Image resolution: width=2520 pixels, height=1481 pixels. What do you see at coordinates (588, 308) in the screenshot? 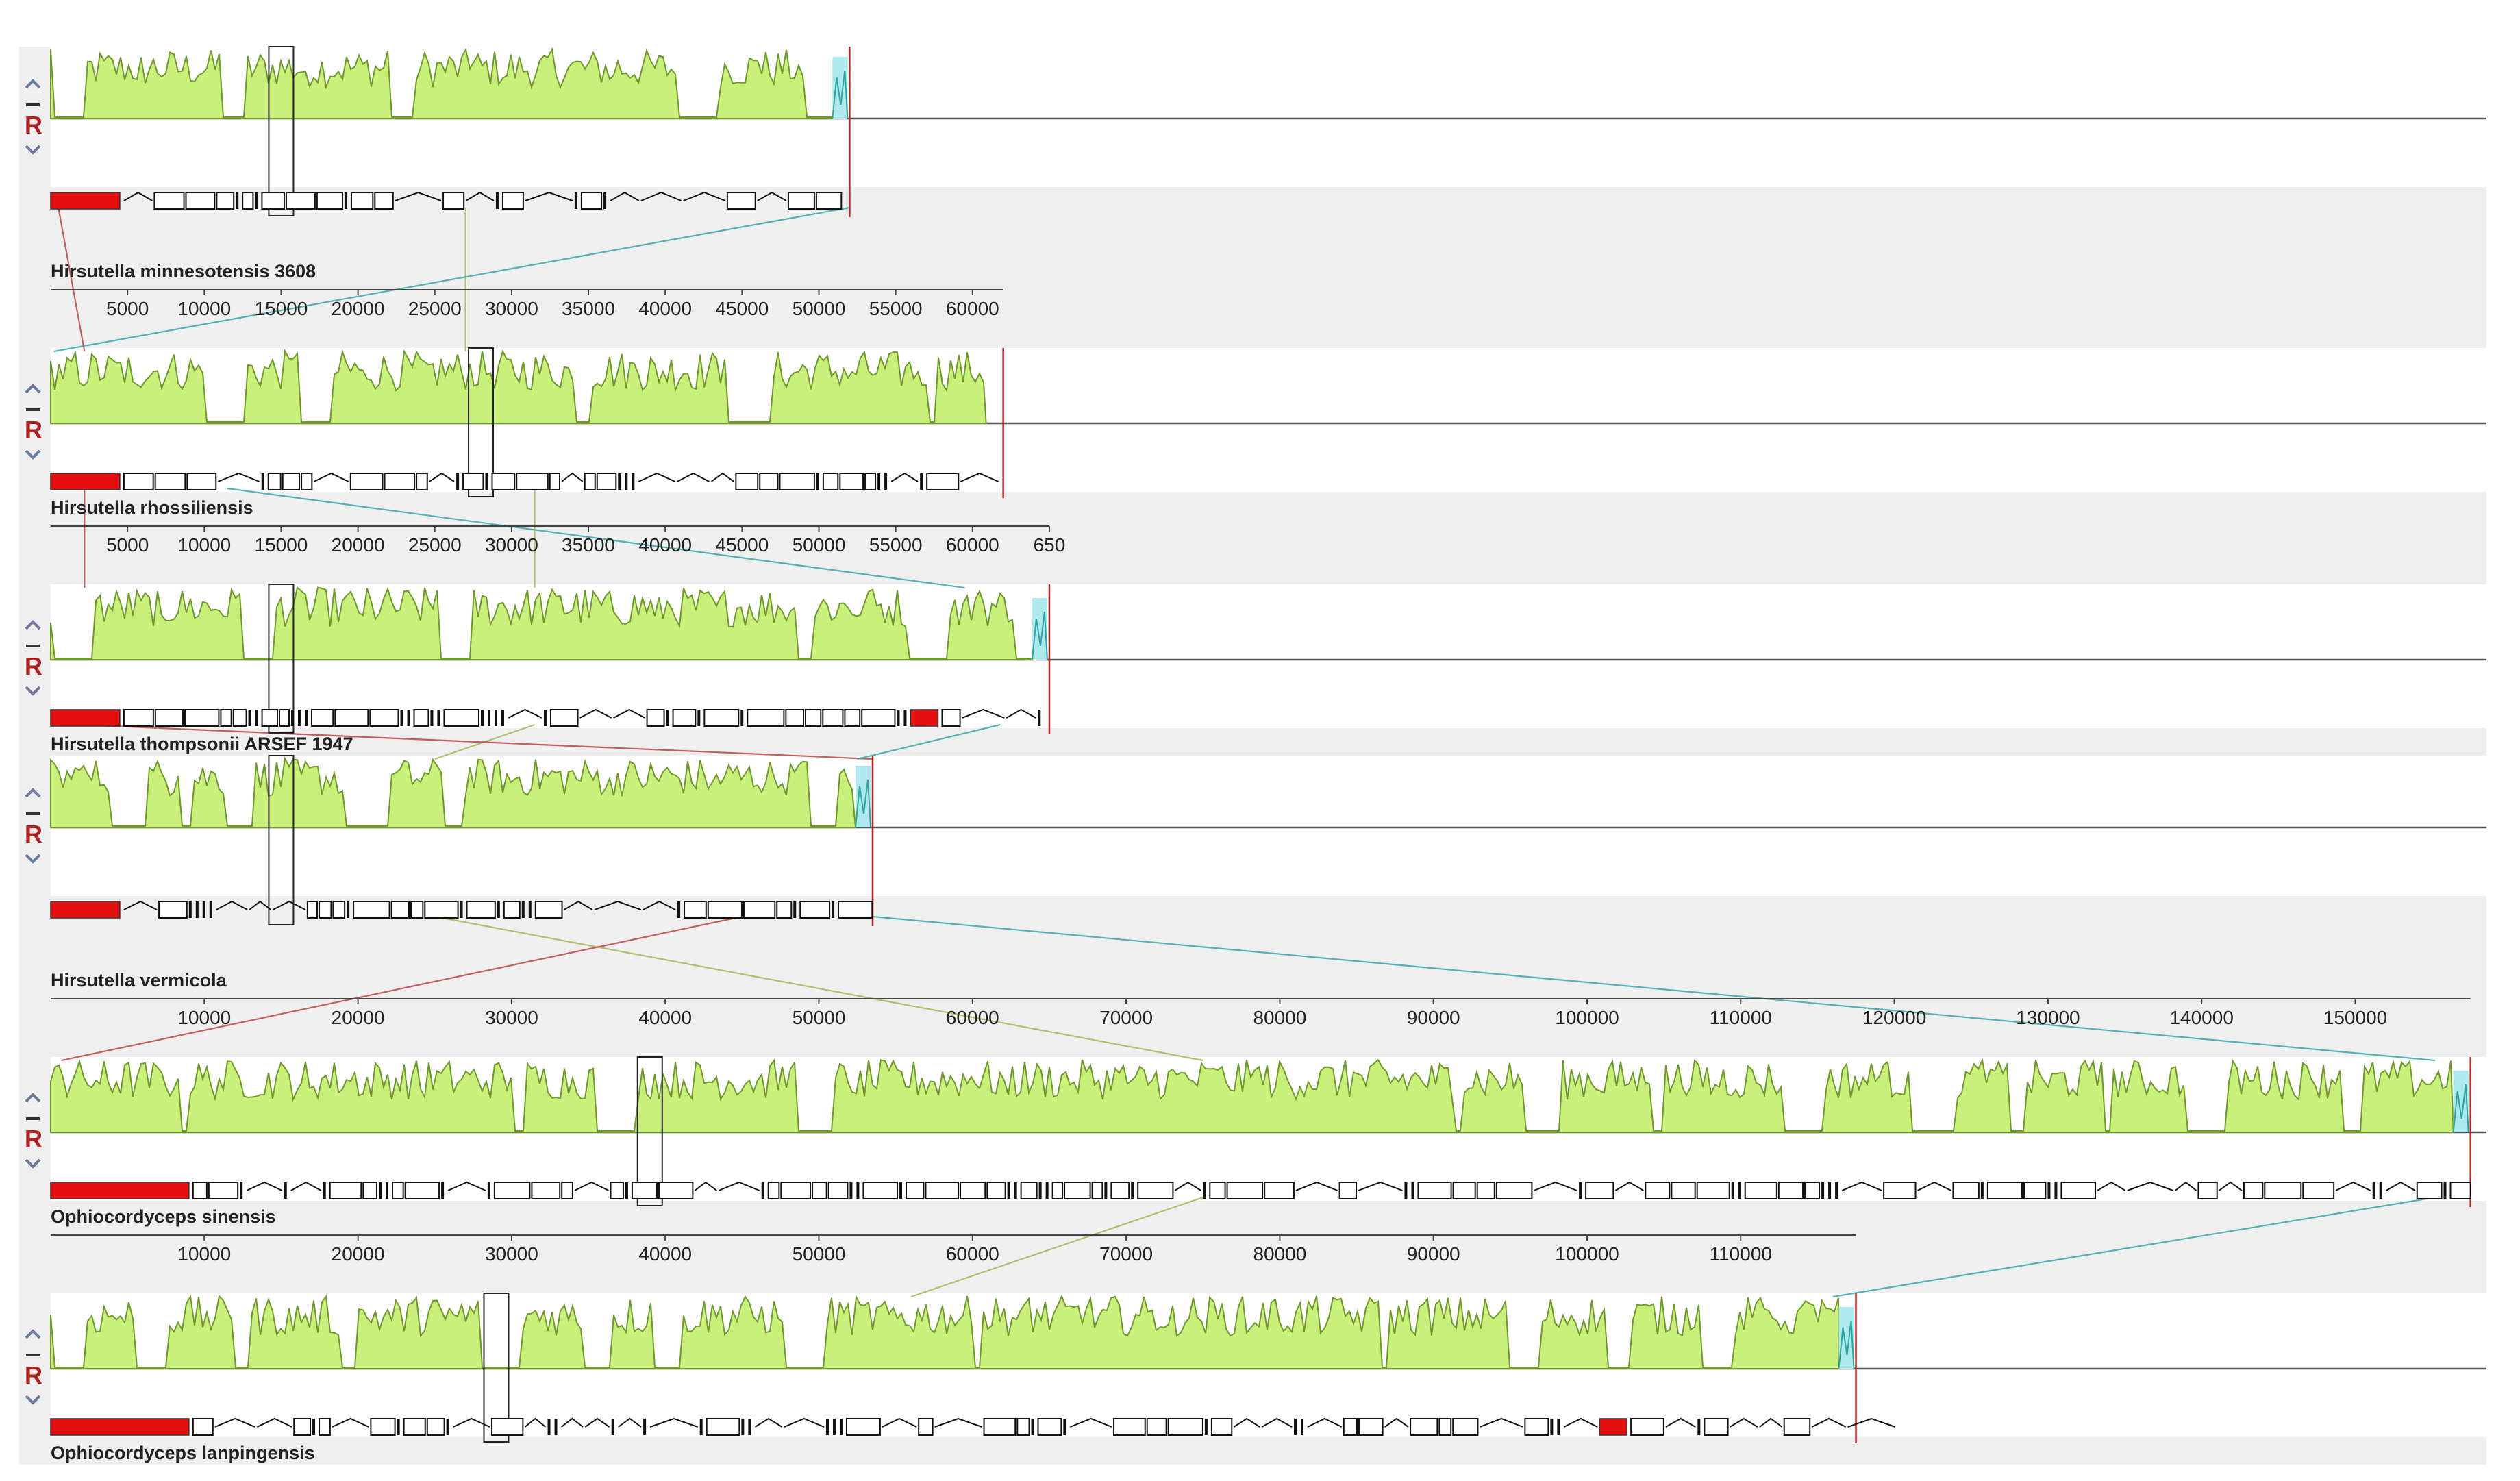
I see `ruler-tick-label: 35000` at bounding box center [588, 308].